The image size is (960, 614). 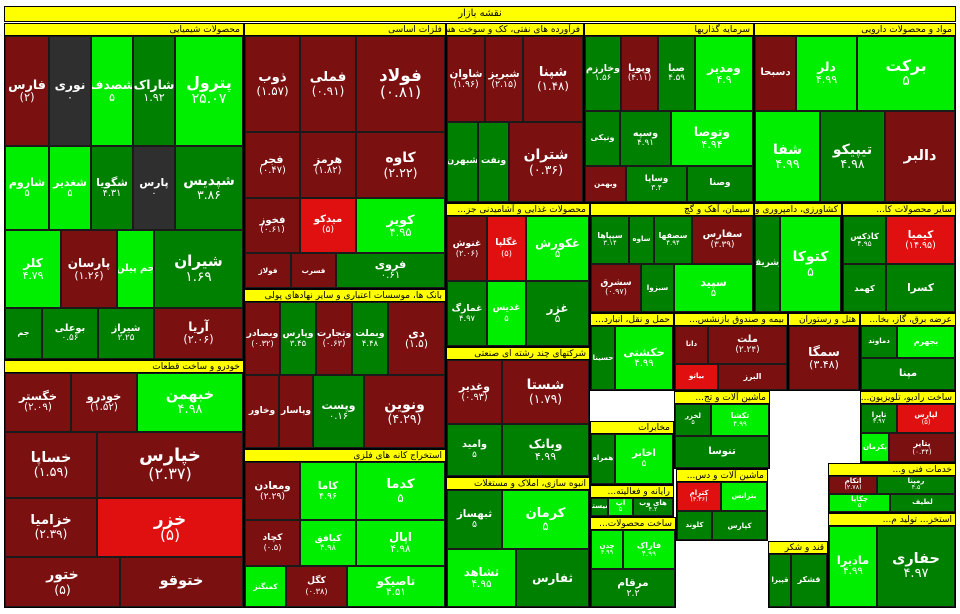 I want to click on treemap-tile: ملت (۲.۲۴), so click(x=747, y=345).